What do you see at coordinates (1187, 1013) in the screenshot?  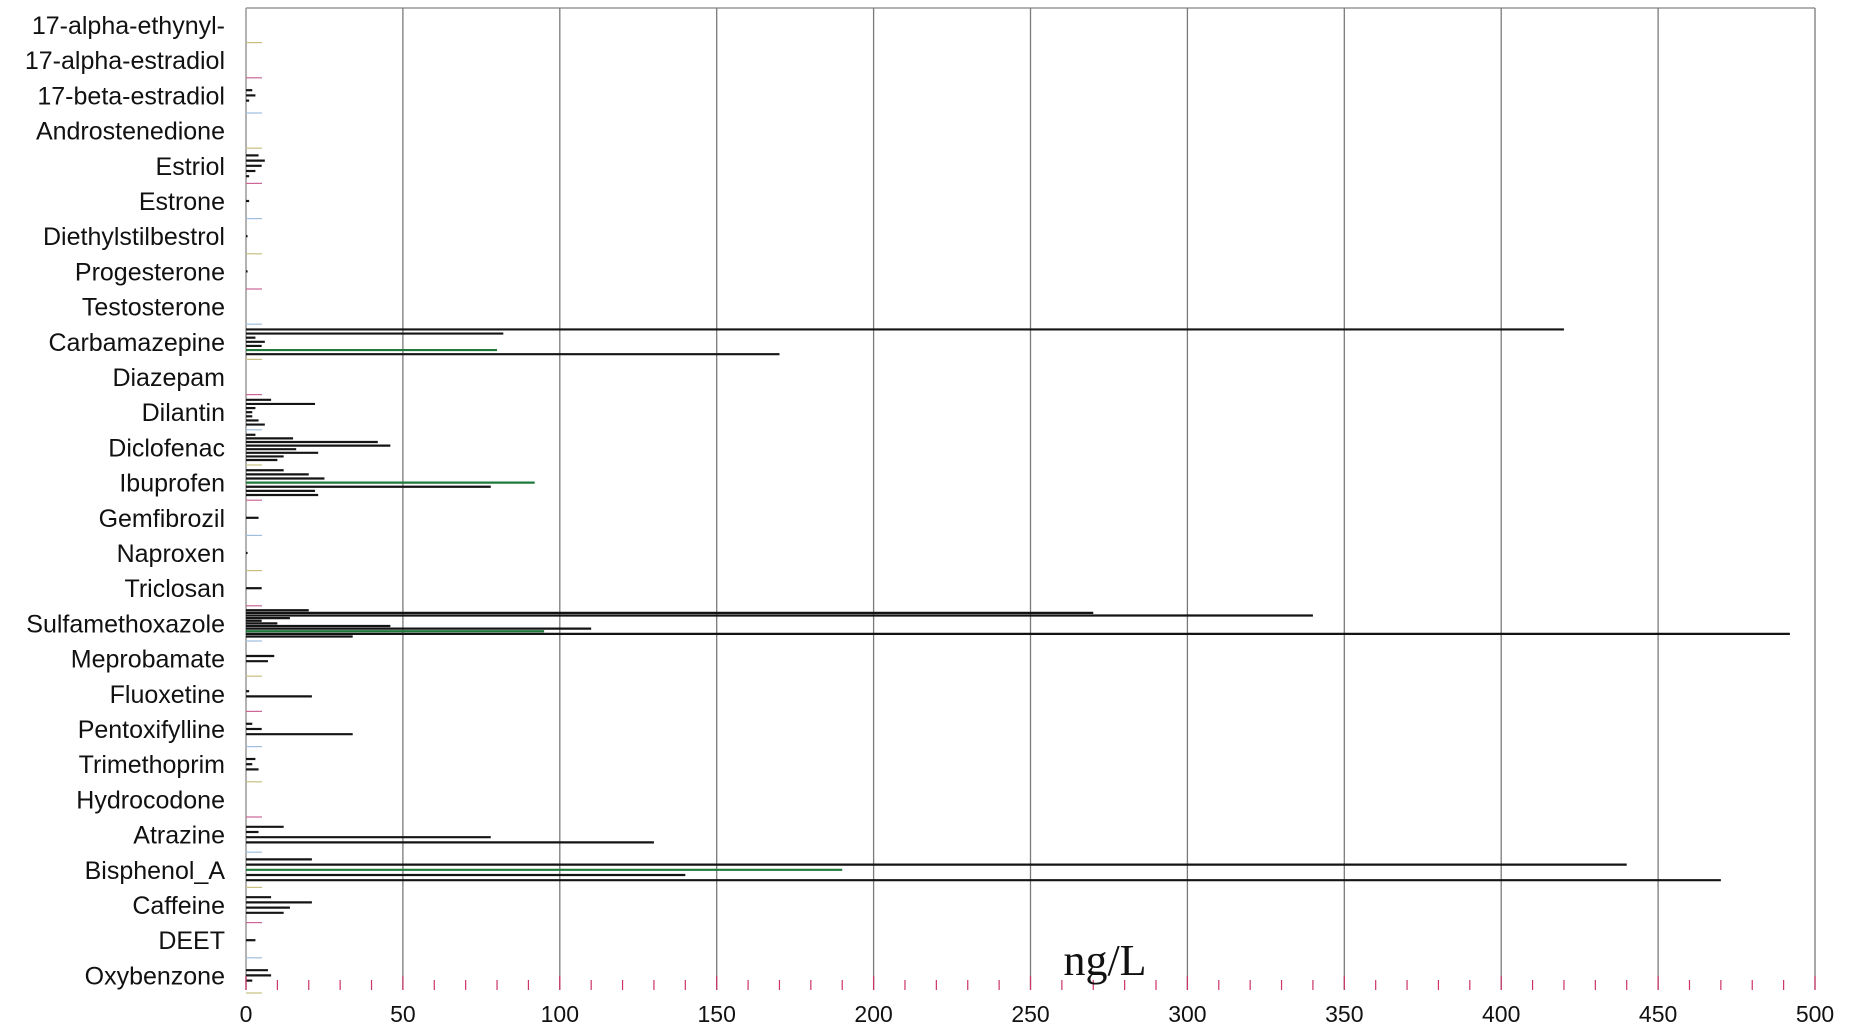 I see `x-tick-label: 300` at bounding box center [1187, 1013].